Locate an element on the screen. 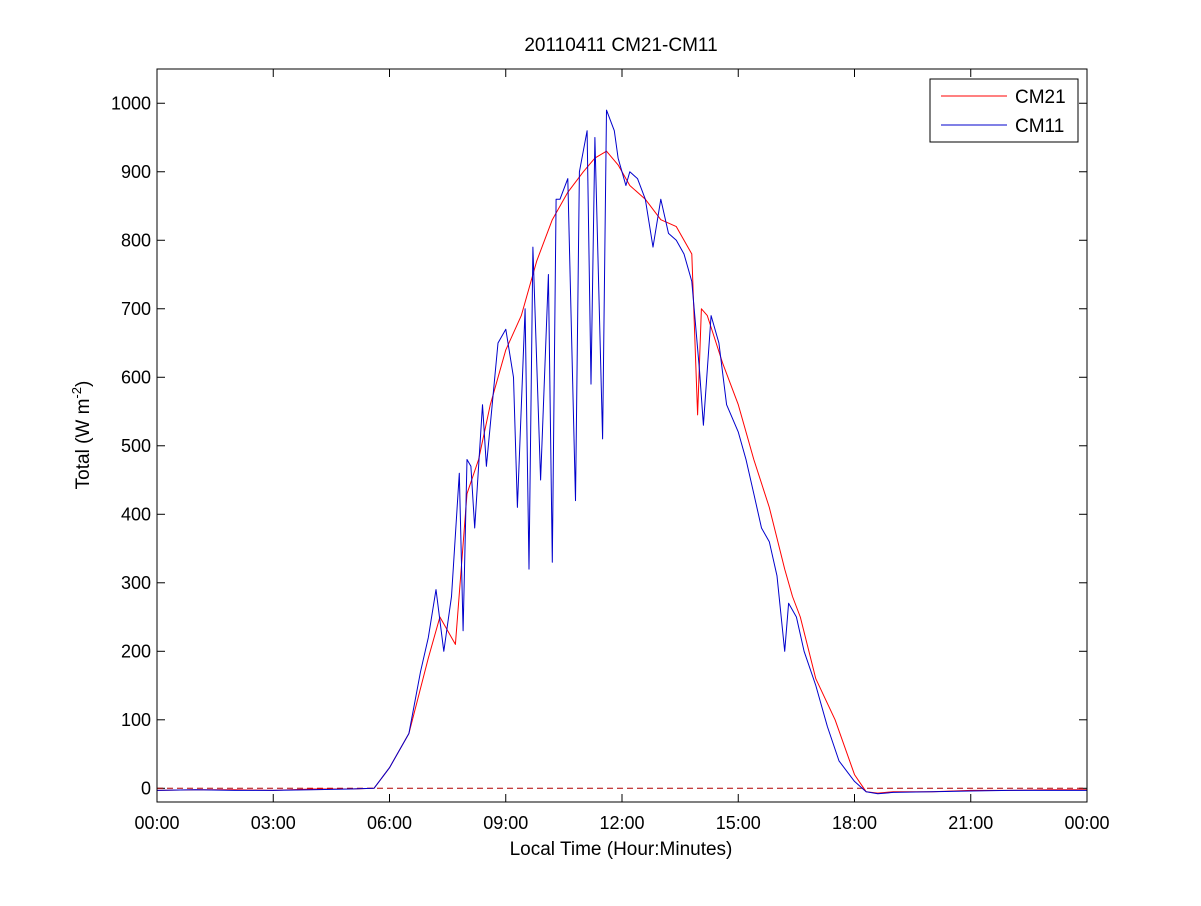  y-tick-label: 400 is located at coordinates (136, 514).